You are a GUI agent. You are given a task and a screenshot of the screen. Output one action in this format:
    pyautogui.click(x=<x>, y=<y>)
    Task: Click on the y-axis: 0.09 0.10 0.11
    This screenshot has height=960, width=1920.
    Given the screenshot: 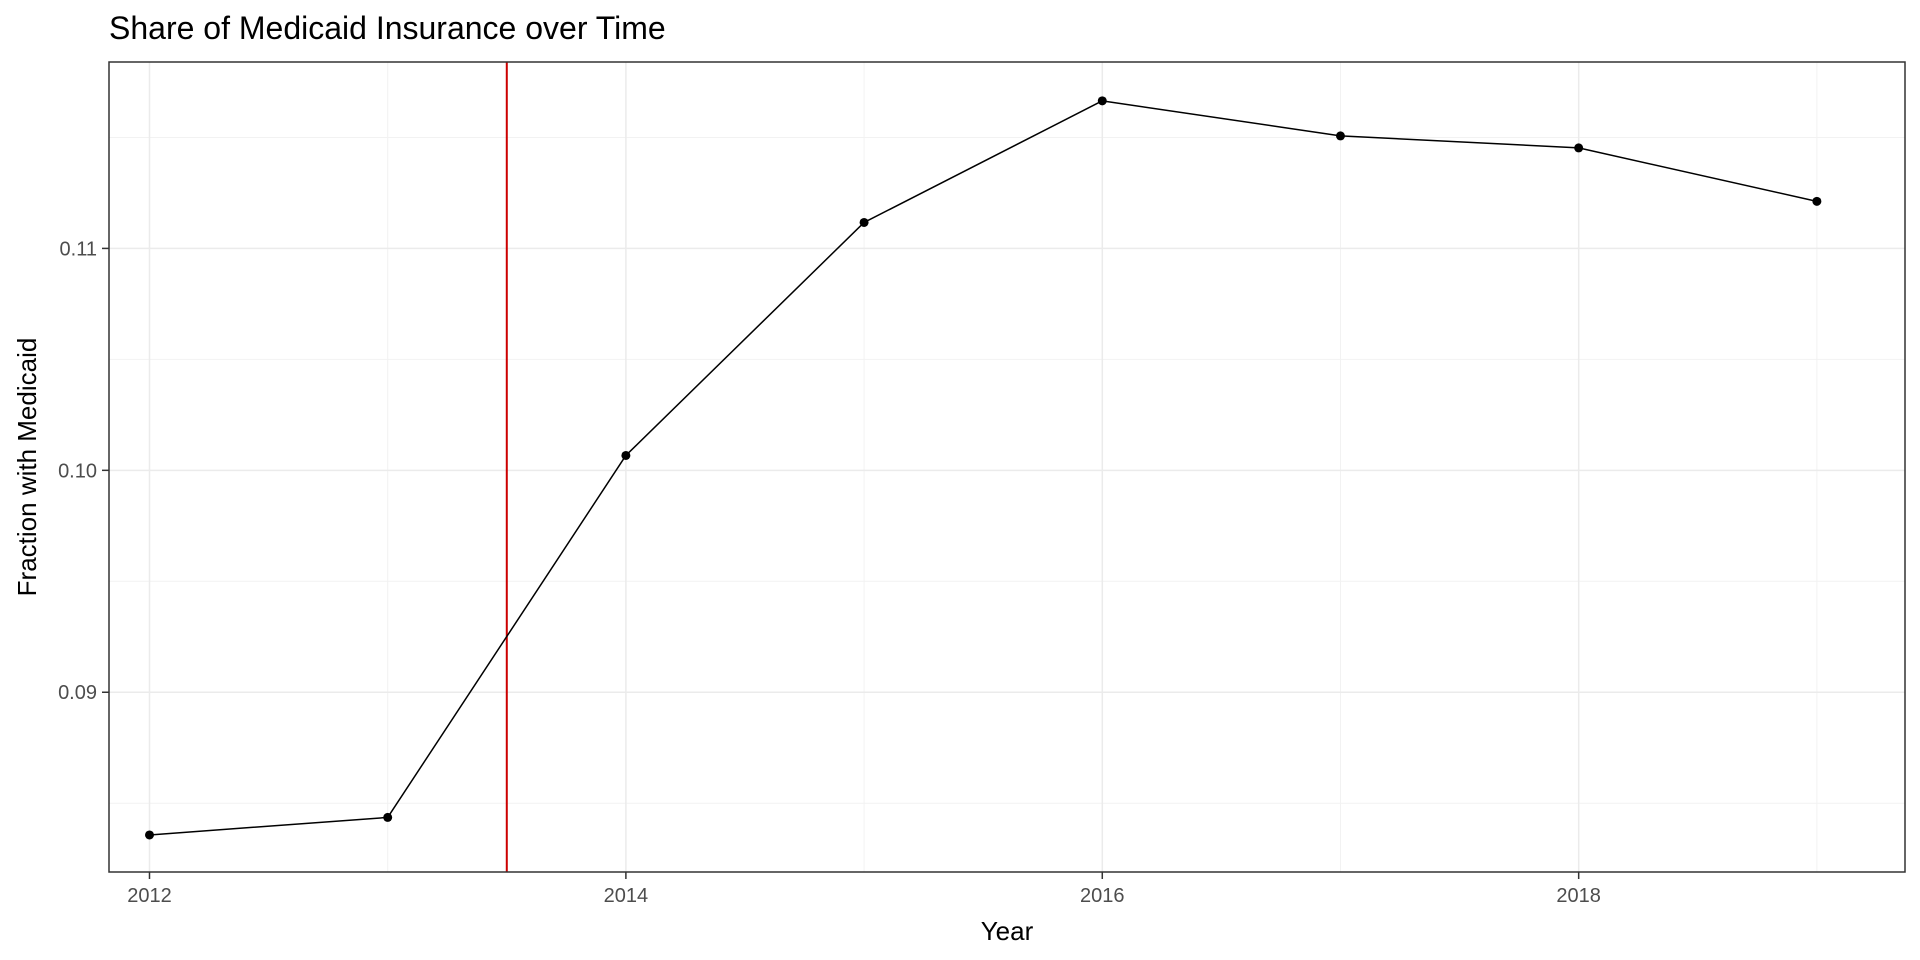 What is the action you would take?
    pyautogui.click(x=83, y=471)
    